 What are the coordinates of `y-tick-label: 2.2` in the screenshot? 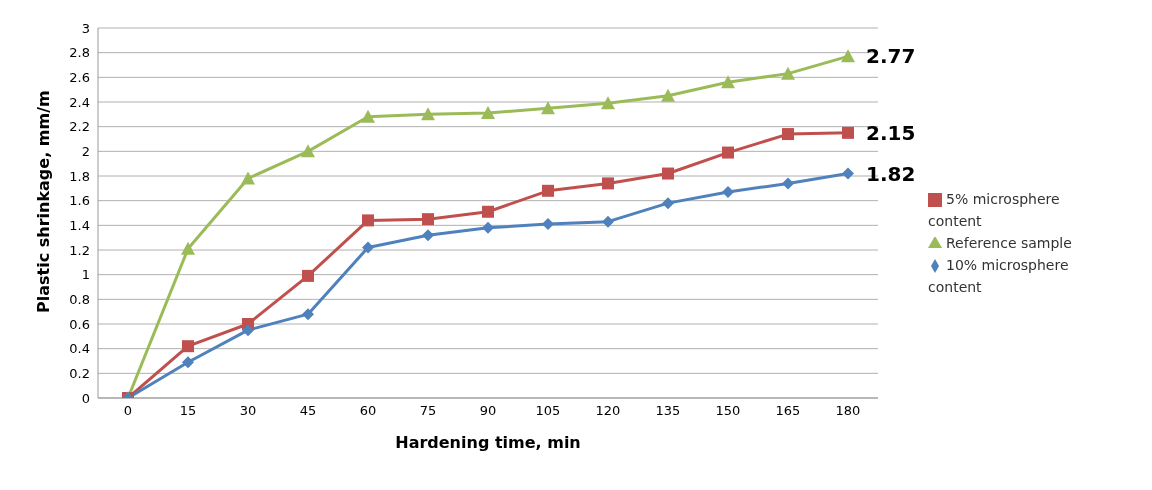 It's located at (79, 127).